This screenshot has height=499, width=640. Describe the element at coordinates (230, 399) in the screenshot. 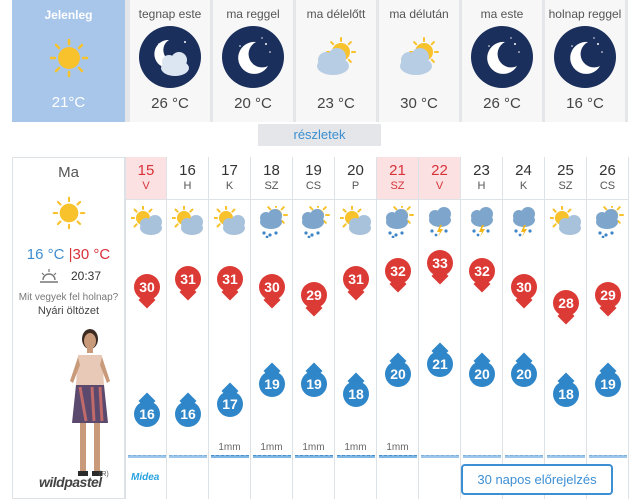

I see `low-temp-marker: 17` at that location.